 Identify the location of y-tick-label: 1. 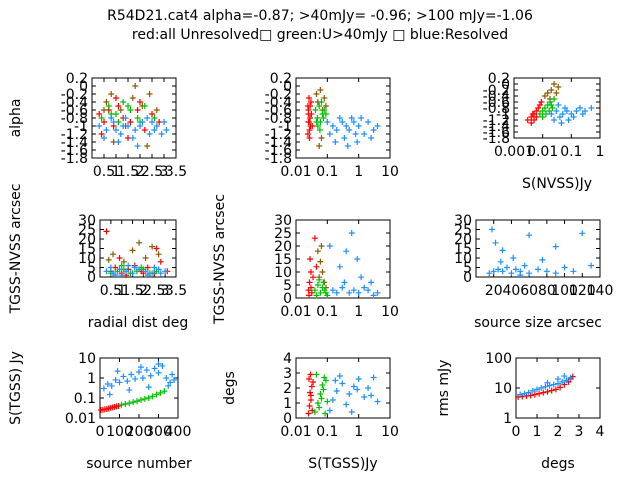
(91, 379).